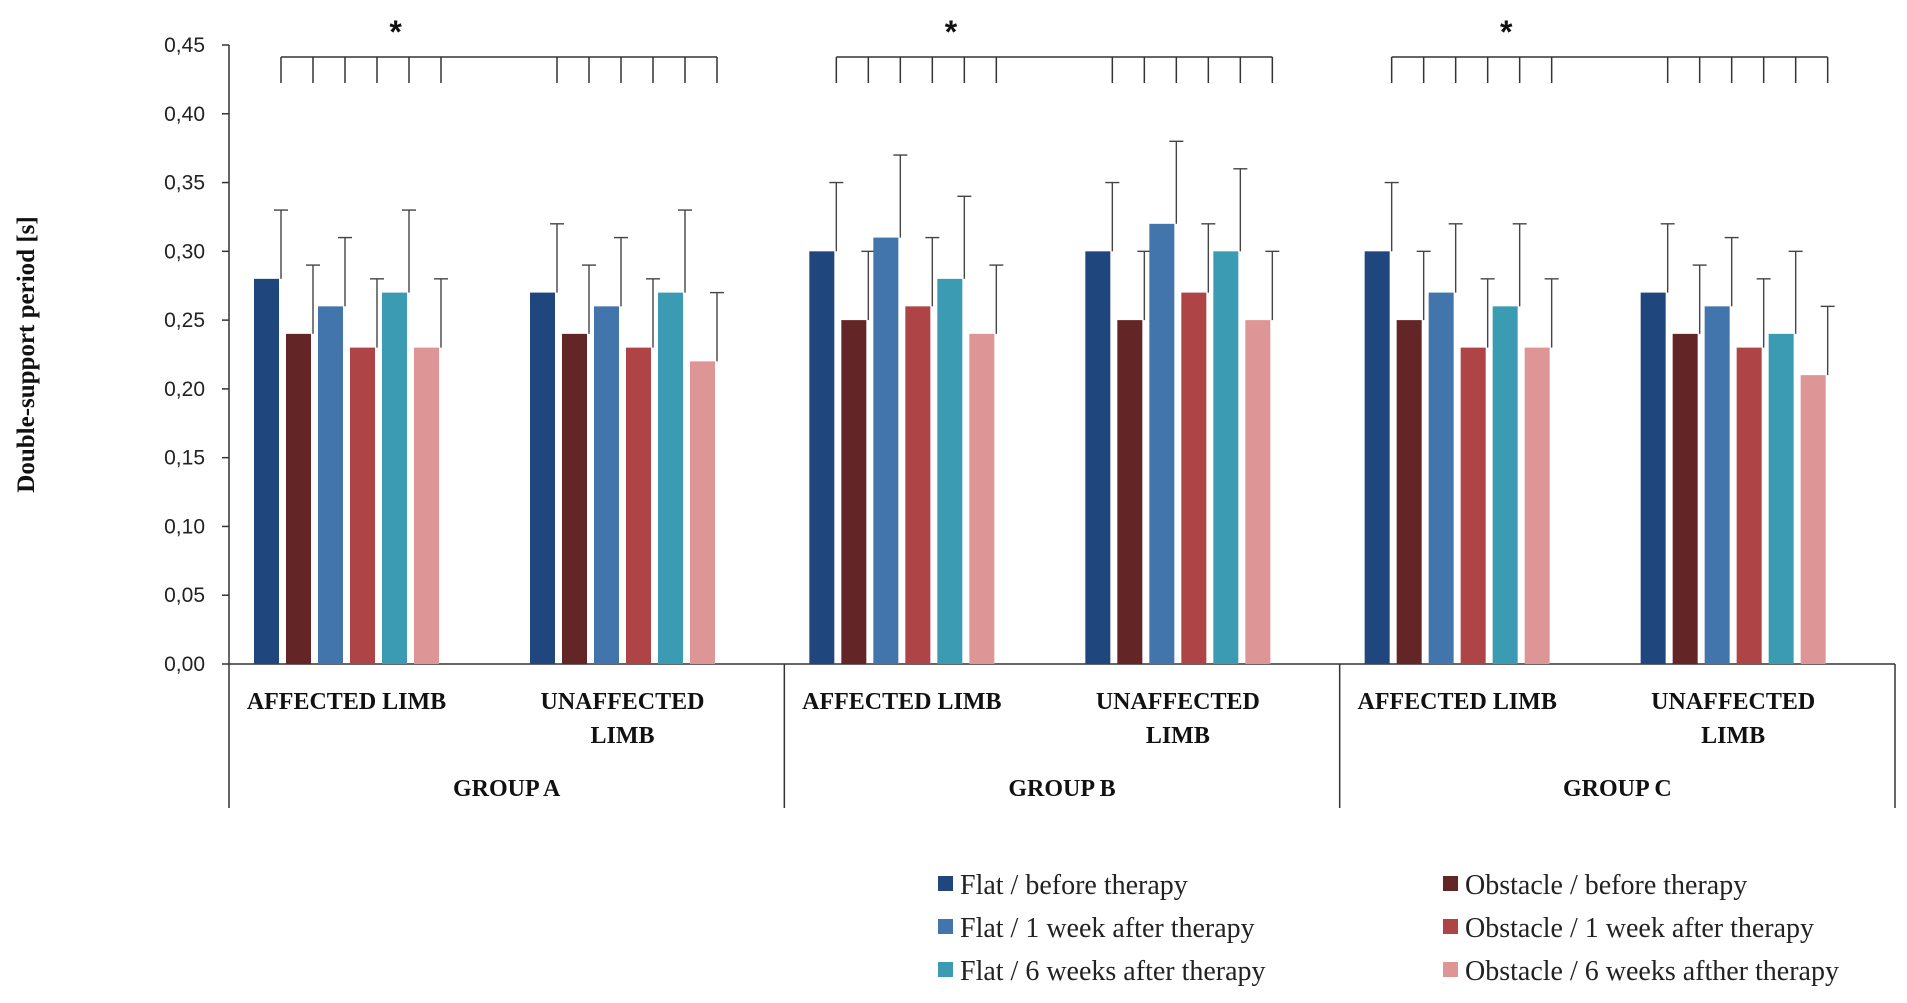 This screenshot has width=1907, height=1003. What do you see at coordinates (1606, 885) in the screenshot?
I see `legend-label: Obstacle / before therapy` at bounding box center [1606, 885].